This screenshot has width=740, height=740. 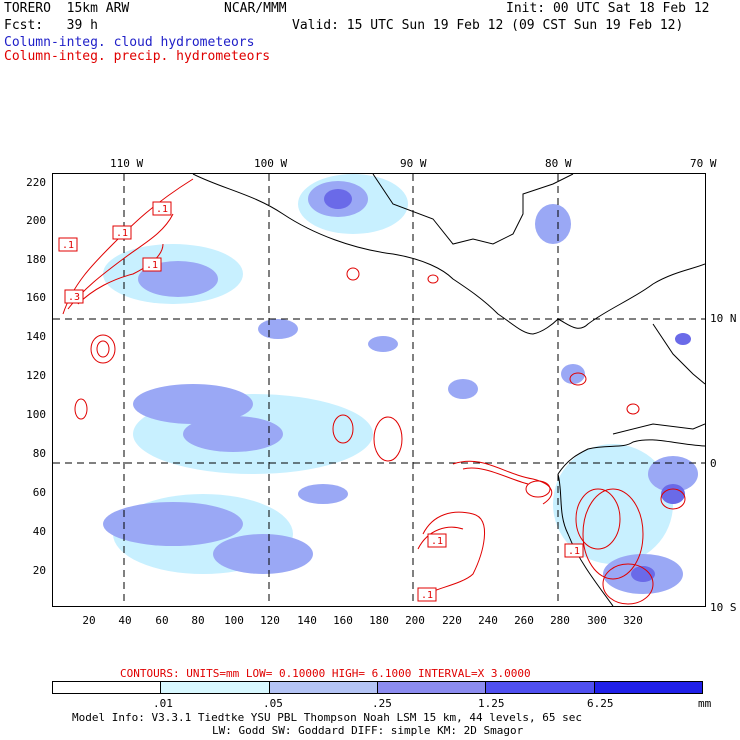 I want to click on forecast-hour: Fcst: 39 h, so click(x=51, y=25).